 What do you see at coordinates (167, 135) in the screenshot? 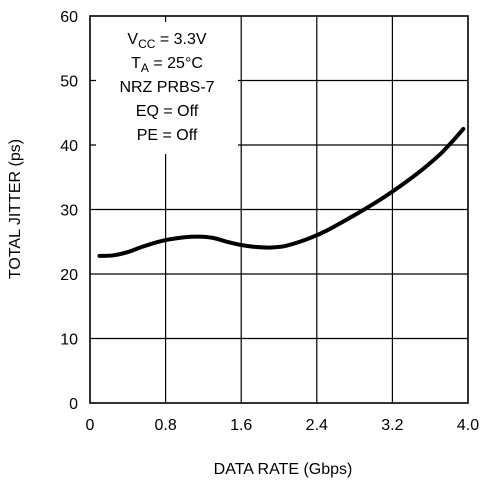
I see `annotation-line: PE = Off` at bounding box center [167, 135].